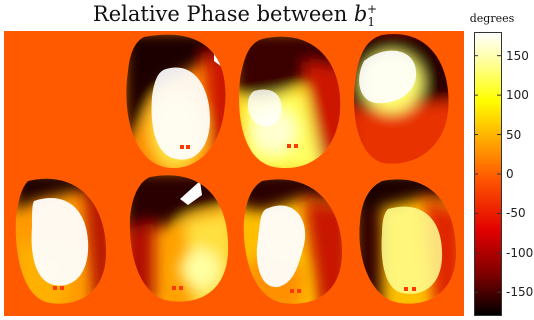 This screenshot has height=320, width=534. Describe the element at coordinates (492, 18) in the screenshot. I see `colorbar-unit-label: degrees` at that location.